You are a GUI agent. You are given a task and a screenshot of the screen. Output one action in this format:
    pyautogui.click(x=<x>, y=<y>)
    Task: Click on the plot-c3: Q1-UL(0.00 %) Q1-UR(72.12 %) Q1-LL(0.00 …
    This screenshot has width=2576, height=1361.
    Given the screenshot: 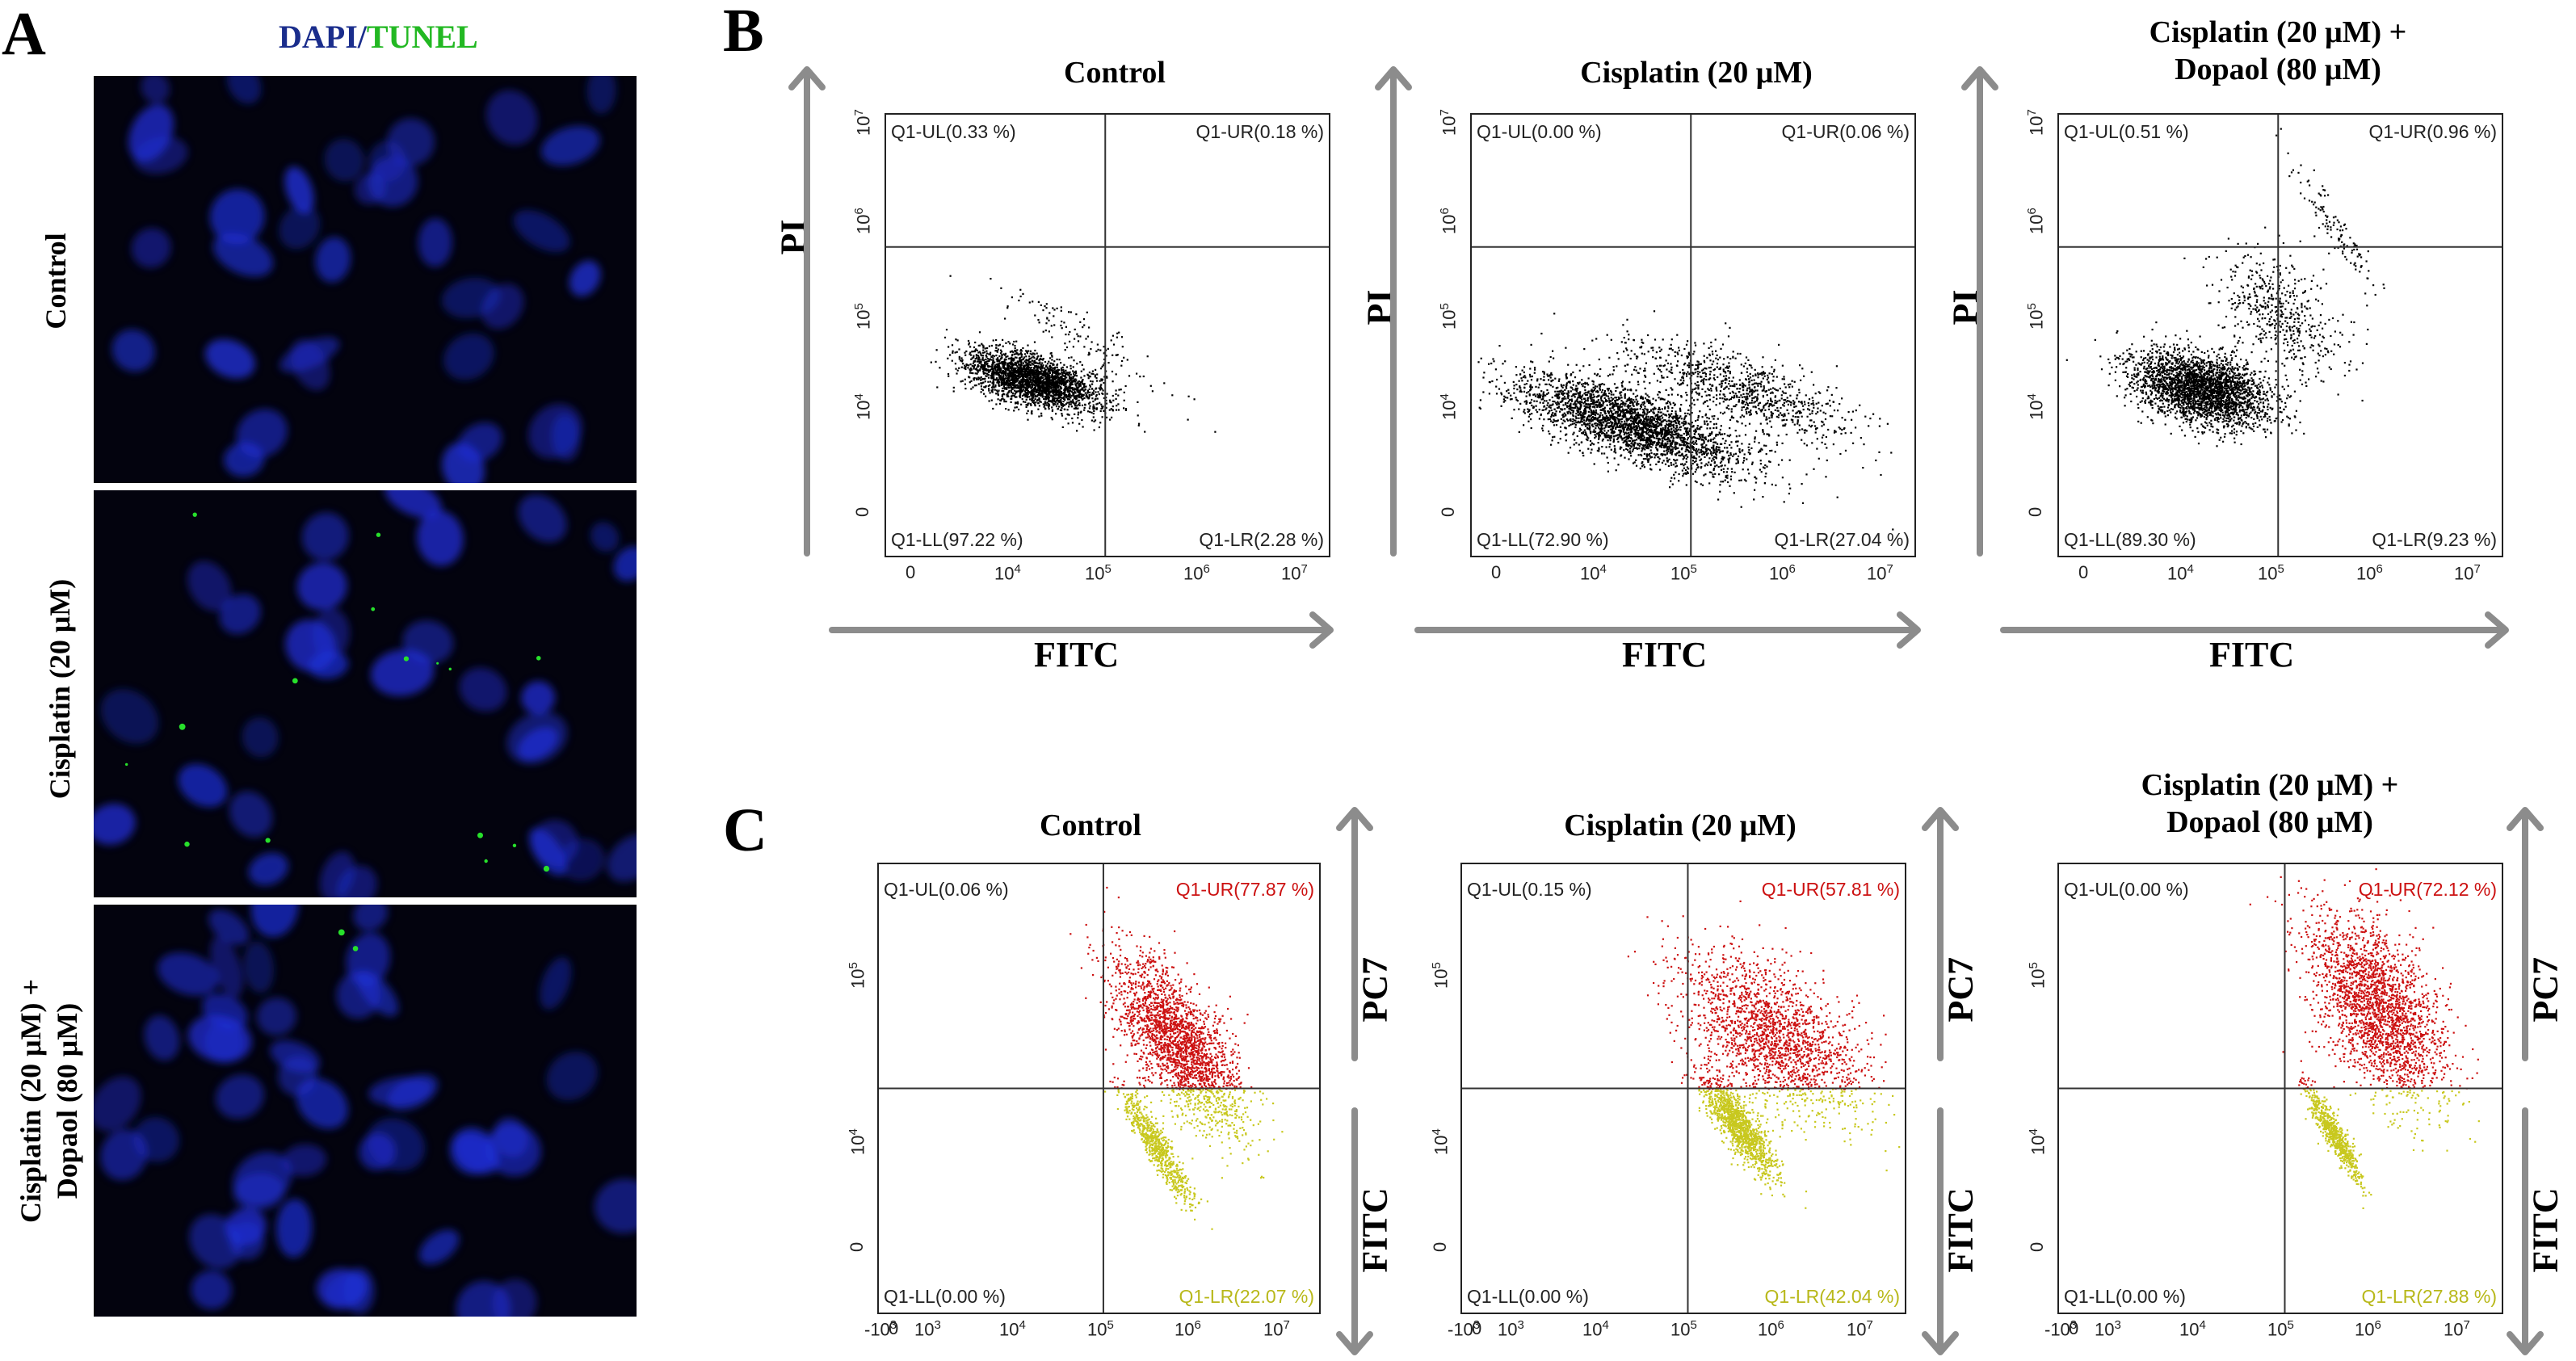 What is the action you would take?
    pyautogui.click(x=2280, y=1089)
    